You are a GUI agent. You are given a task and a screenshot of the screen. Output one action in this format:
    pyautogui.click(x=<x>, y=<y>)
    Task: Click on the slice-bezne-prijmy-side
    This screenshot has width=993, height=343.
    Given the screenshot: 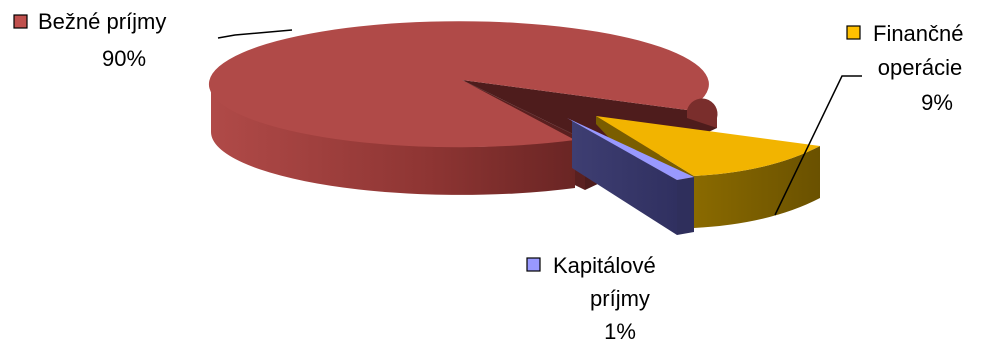 What is the action you would take?
    pyautogui.click(x=393, y=140)
    